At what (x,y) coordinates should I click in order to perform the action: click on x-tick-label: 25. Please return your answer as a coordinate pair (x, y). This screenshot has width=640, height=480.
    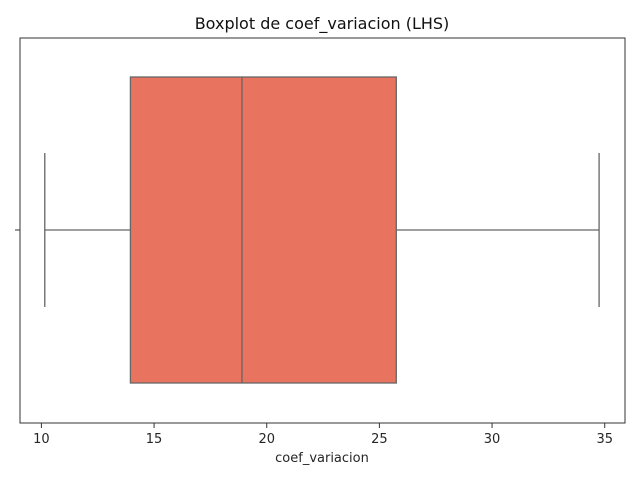
    Looking at the image, I should click on (379, 439).